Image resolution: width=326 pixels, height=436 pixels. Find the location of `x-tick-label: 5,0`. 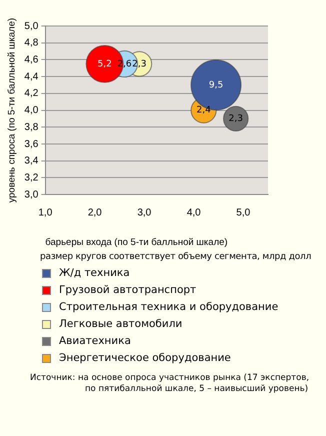

x-tick-label: 5,0 is located at coordinates (243, 212).